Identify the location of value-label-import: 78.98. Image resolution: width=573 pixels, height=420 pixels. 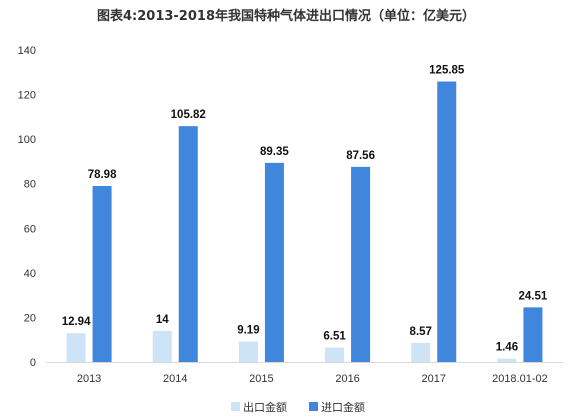
(102, 175).